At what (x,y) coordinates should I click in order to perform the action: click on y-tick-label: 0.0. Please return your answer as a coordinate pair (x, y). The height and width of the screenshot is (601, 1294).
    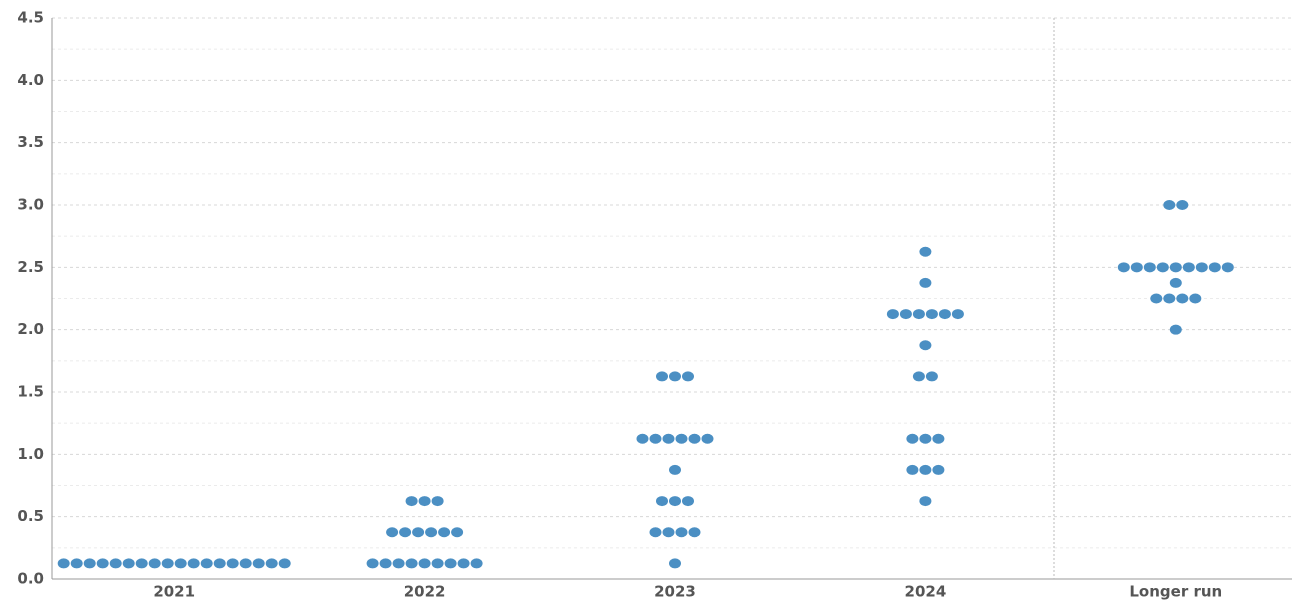
    Looking at the image, I should click on (30, 579).